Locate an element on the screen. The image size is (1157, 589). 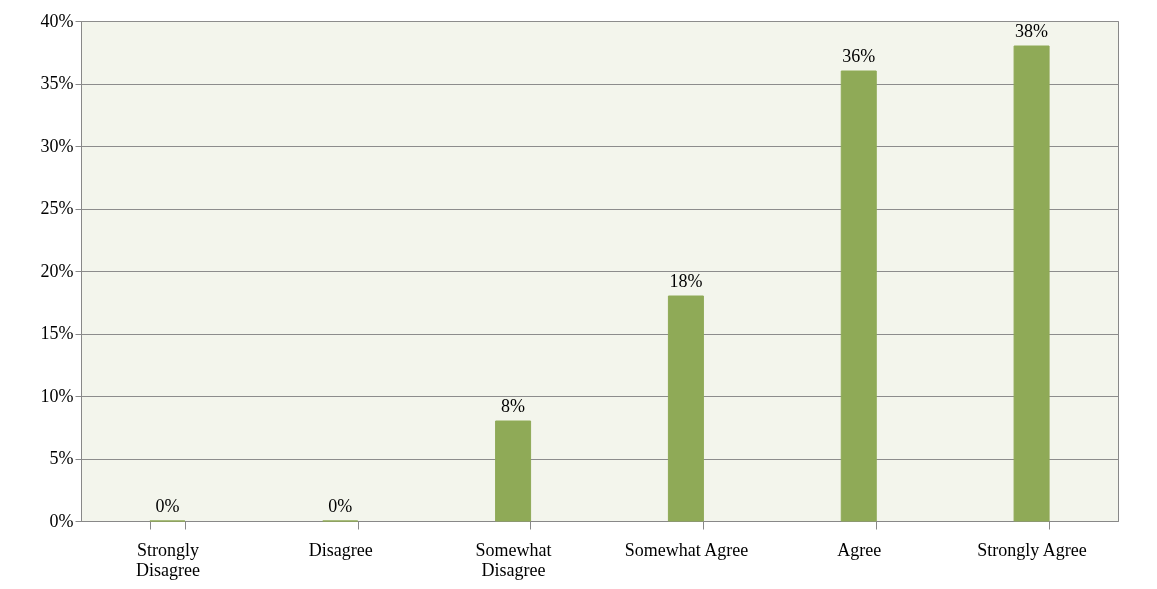
x-tick-label: Somewhat Agree is located at coordinates (686, 549).